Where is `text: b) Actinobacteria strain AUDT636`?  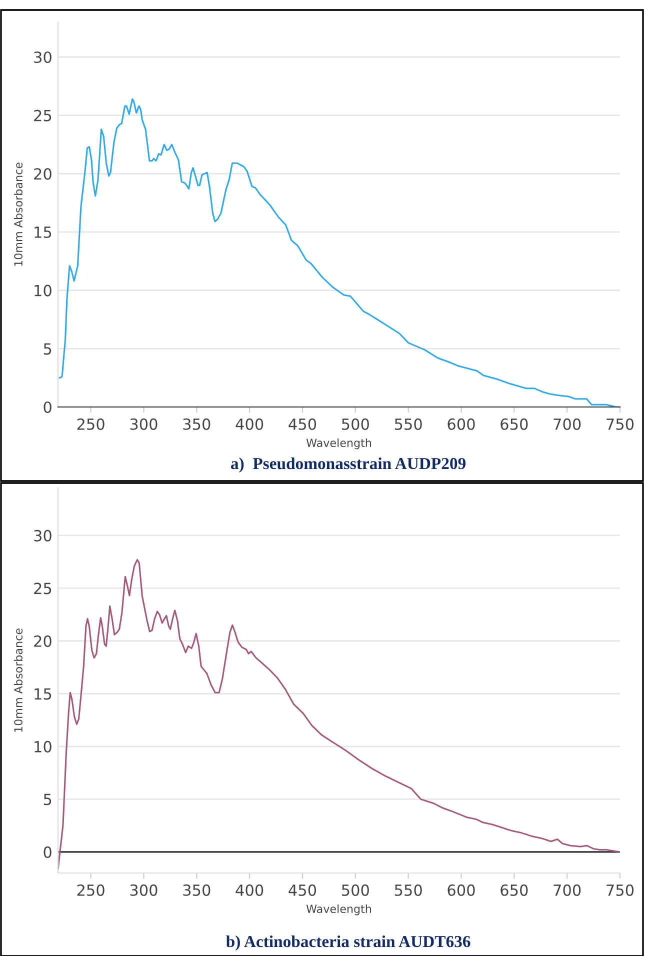 text: b) Actinobacteria strain AUDT636 is located at coordinates (348, 943).